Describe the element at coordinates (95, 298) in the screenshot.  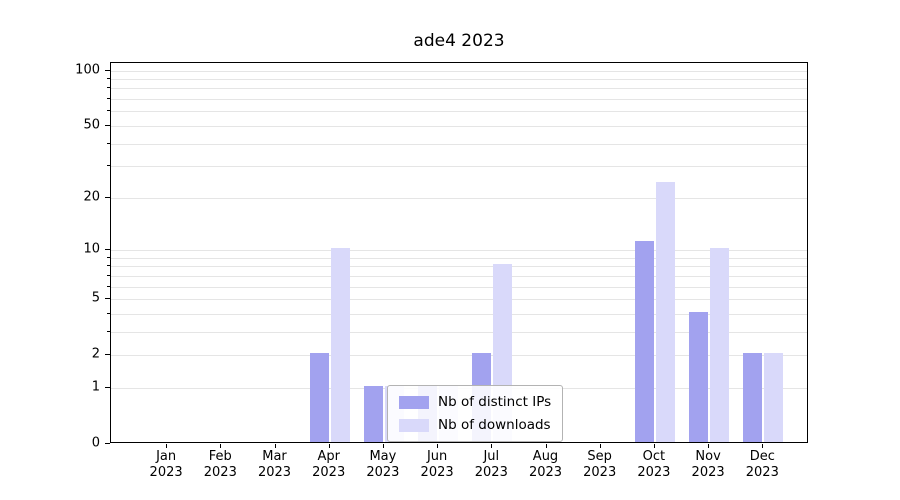
I see `y-tick-label: 5` at that location.